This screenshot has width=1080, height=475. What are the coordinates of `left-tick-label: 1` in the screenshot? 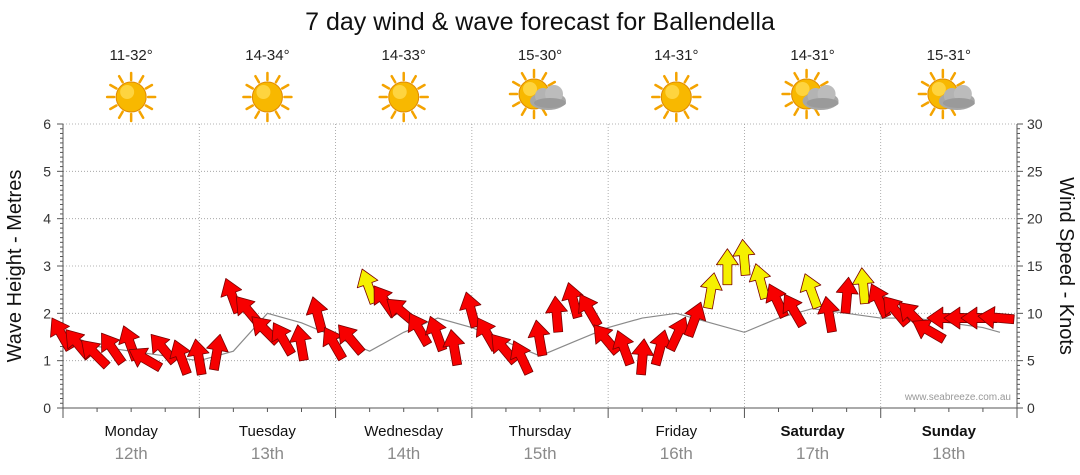 It's located at (47, 361).